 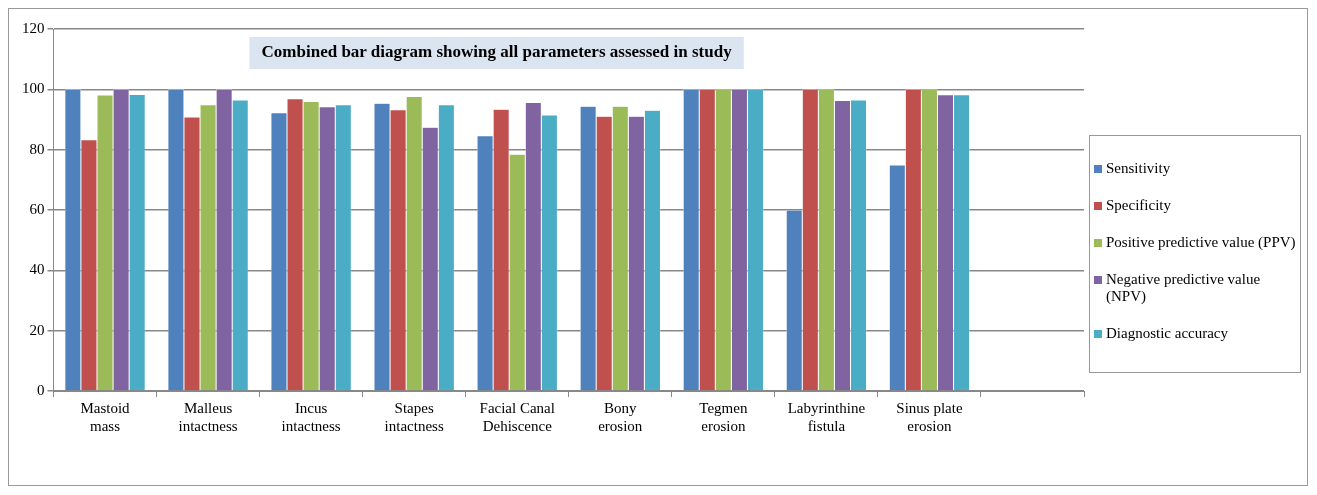 What do you see at coordinates (208, 416) in the screenshot?
I see `x-tick-label: Malleus intactness` at bounding box center [208, 416].